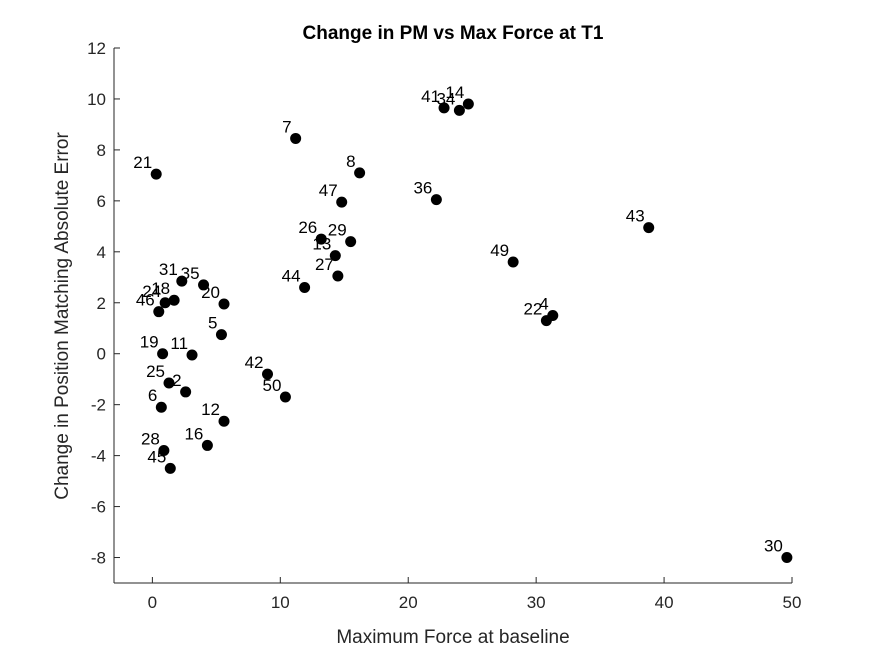  I want to click on y-tick-label: 4, so click(101, 252).